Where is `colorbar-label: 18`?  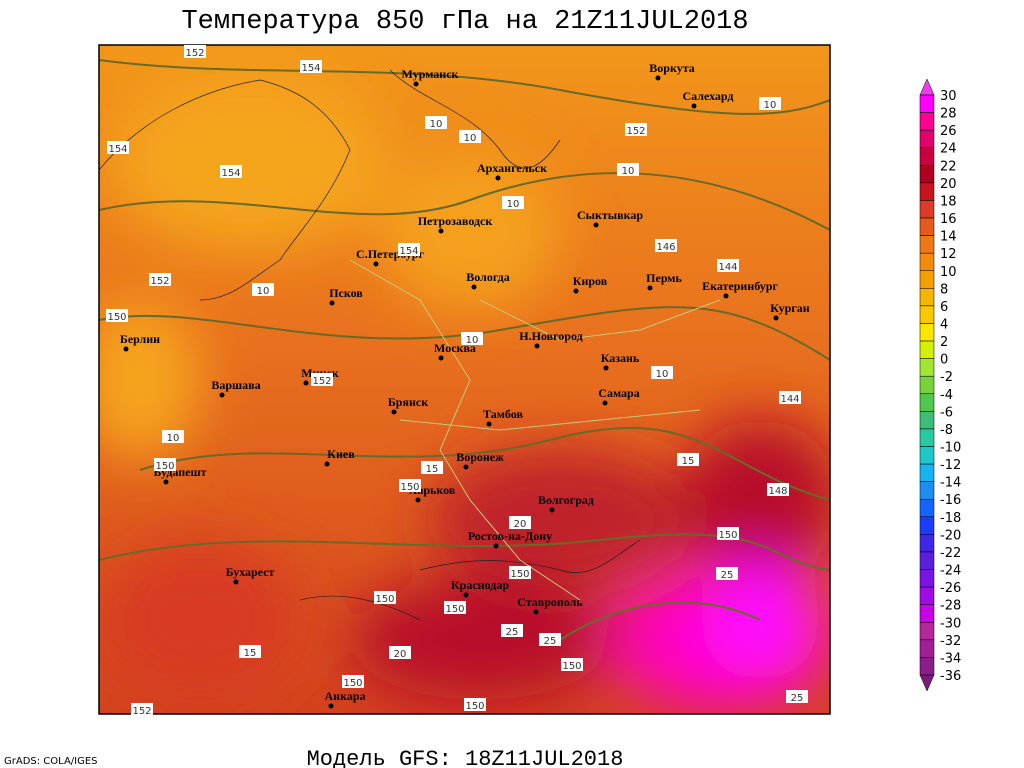 colorbar-label: 18 is located at coordinates (948, 201).